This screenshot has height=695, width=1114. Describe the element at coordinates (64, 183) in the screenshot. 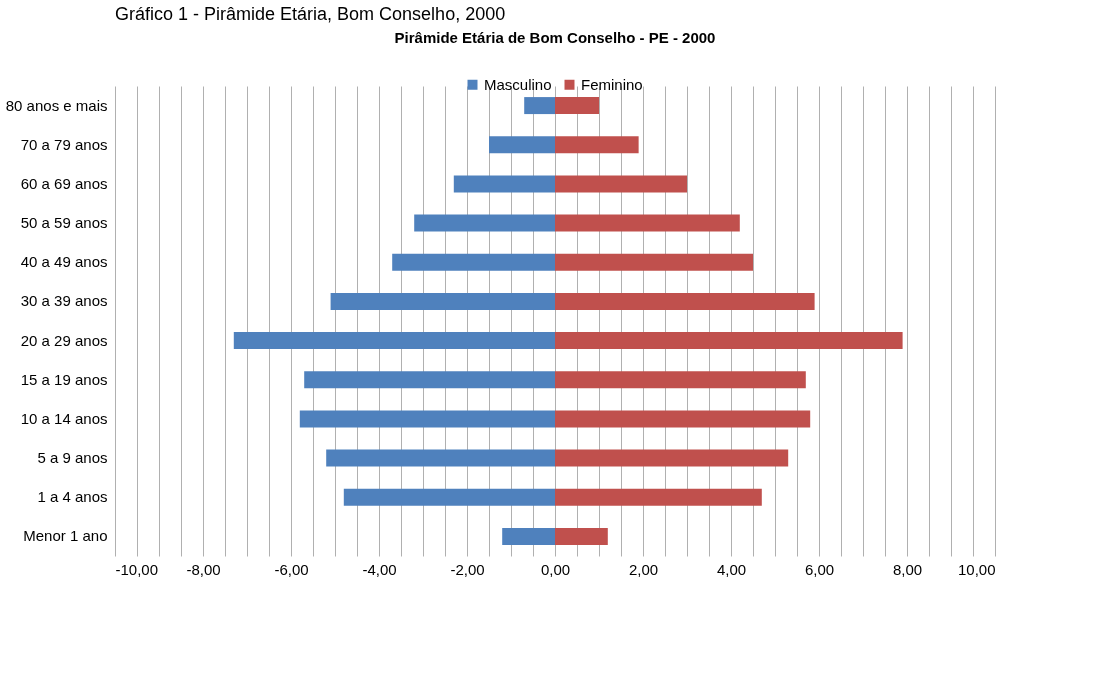

I see `y-tick-label: 60 a 69 anos` at that location.